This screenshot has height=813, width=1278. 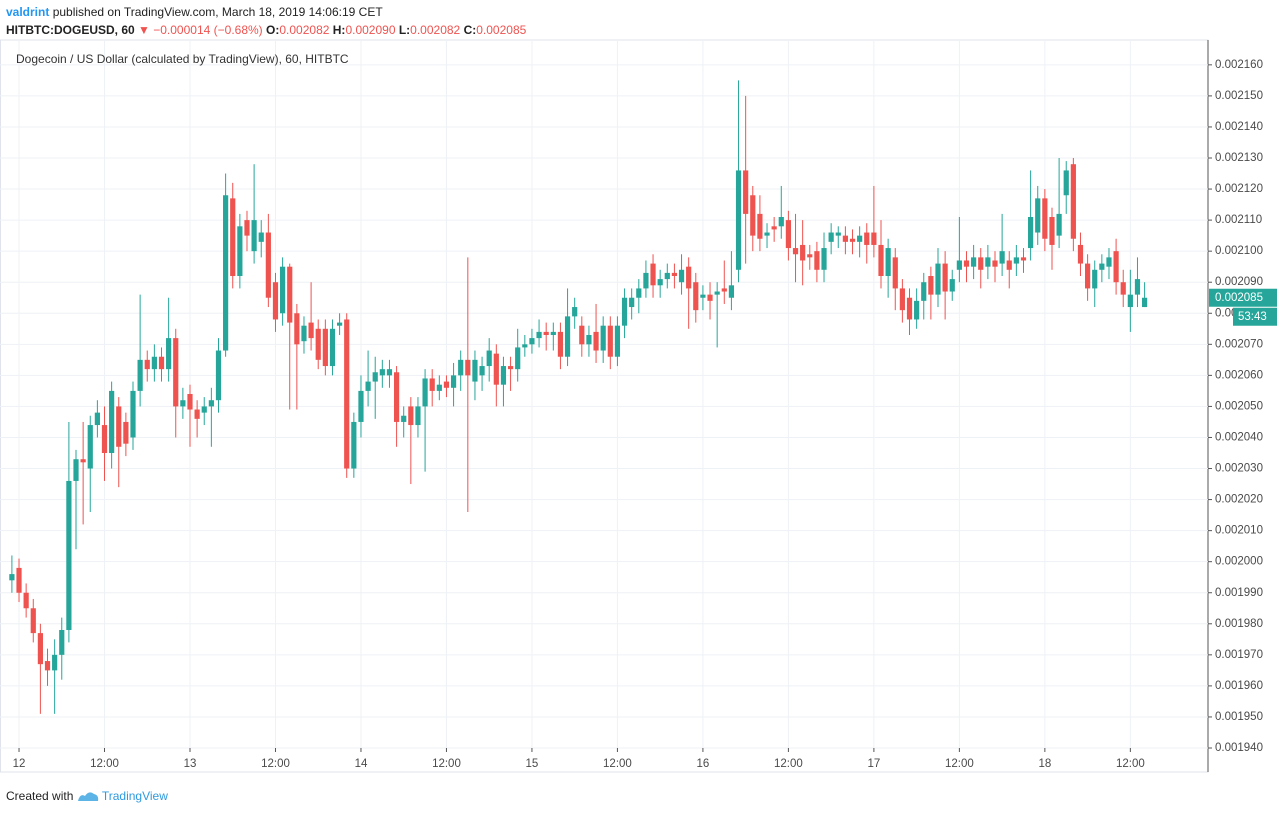 I want to click on y-tick-label: 0.002100, so click(x=1239, y=251).